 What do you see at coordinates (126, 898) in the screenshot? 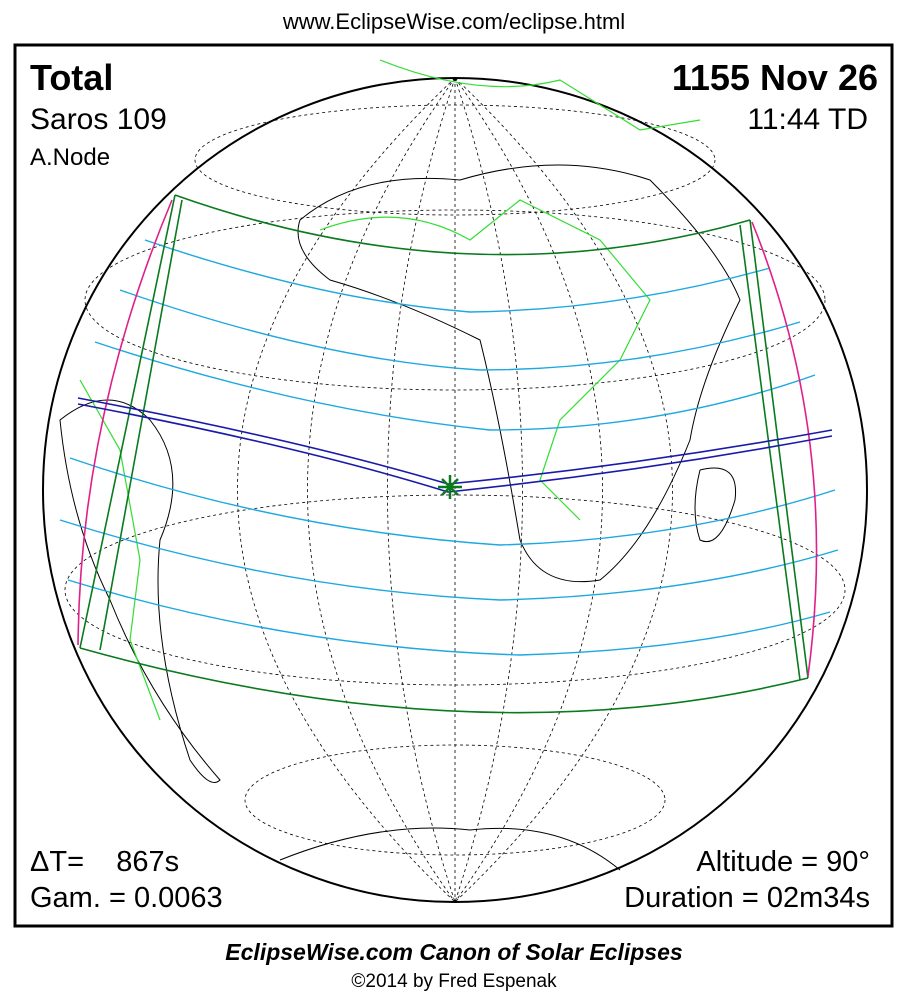
I see `gamma: Gam. = 0.0063` at bounding box center [126, 898].